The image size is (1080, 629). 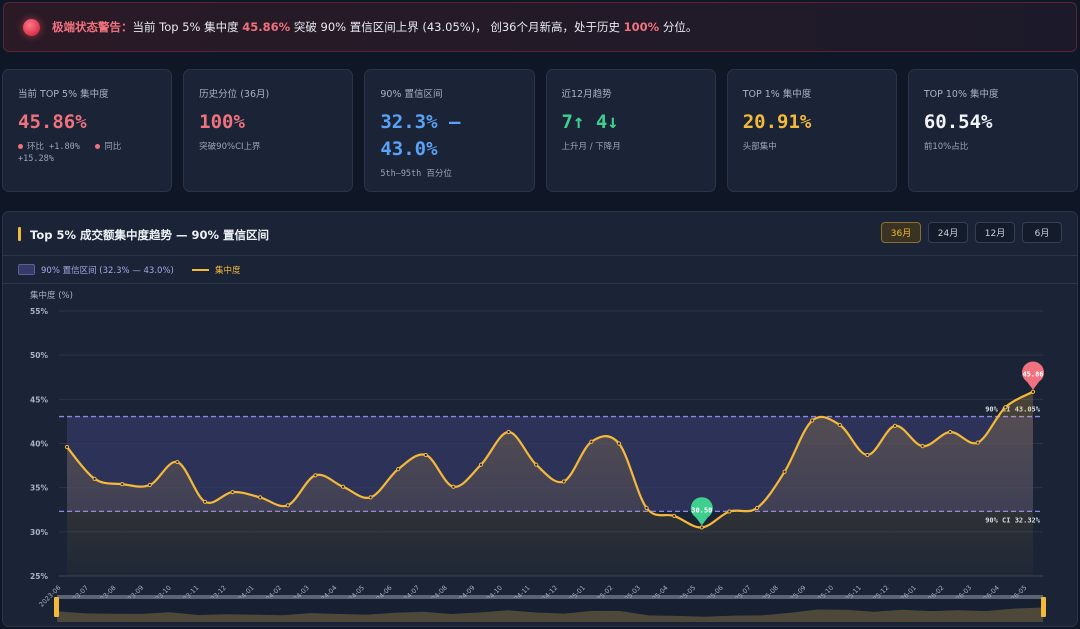 I want to click on range-button-6m: 6月, so click(x=1042, y=232).